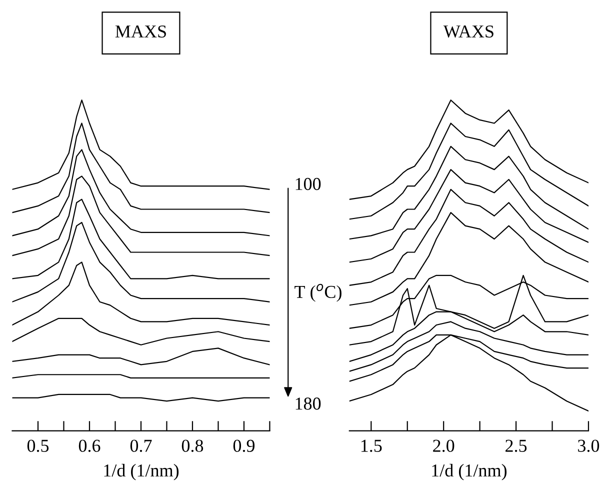 The image size is (613, 501). I want to click on x-tick-label: 0.9, so click(244, 446).